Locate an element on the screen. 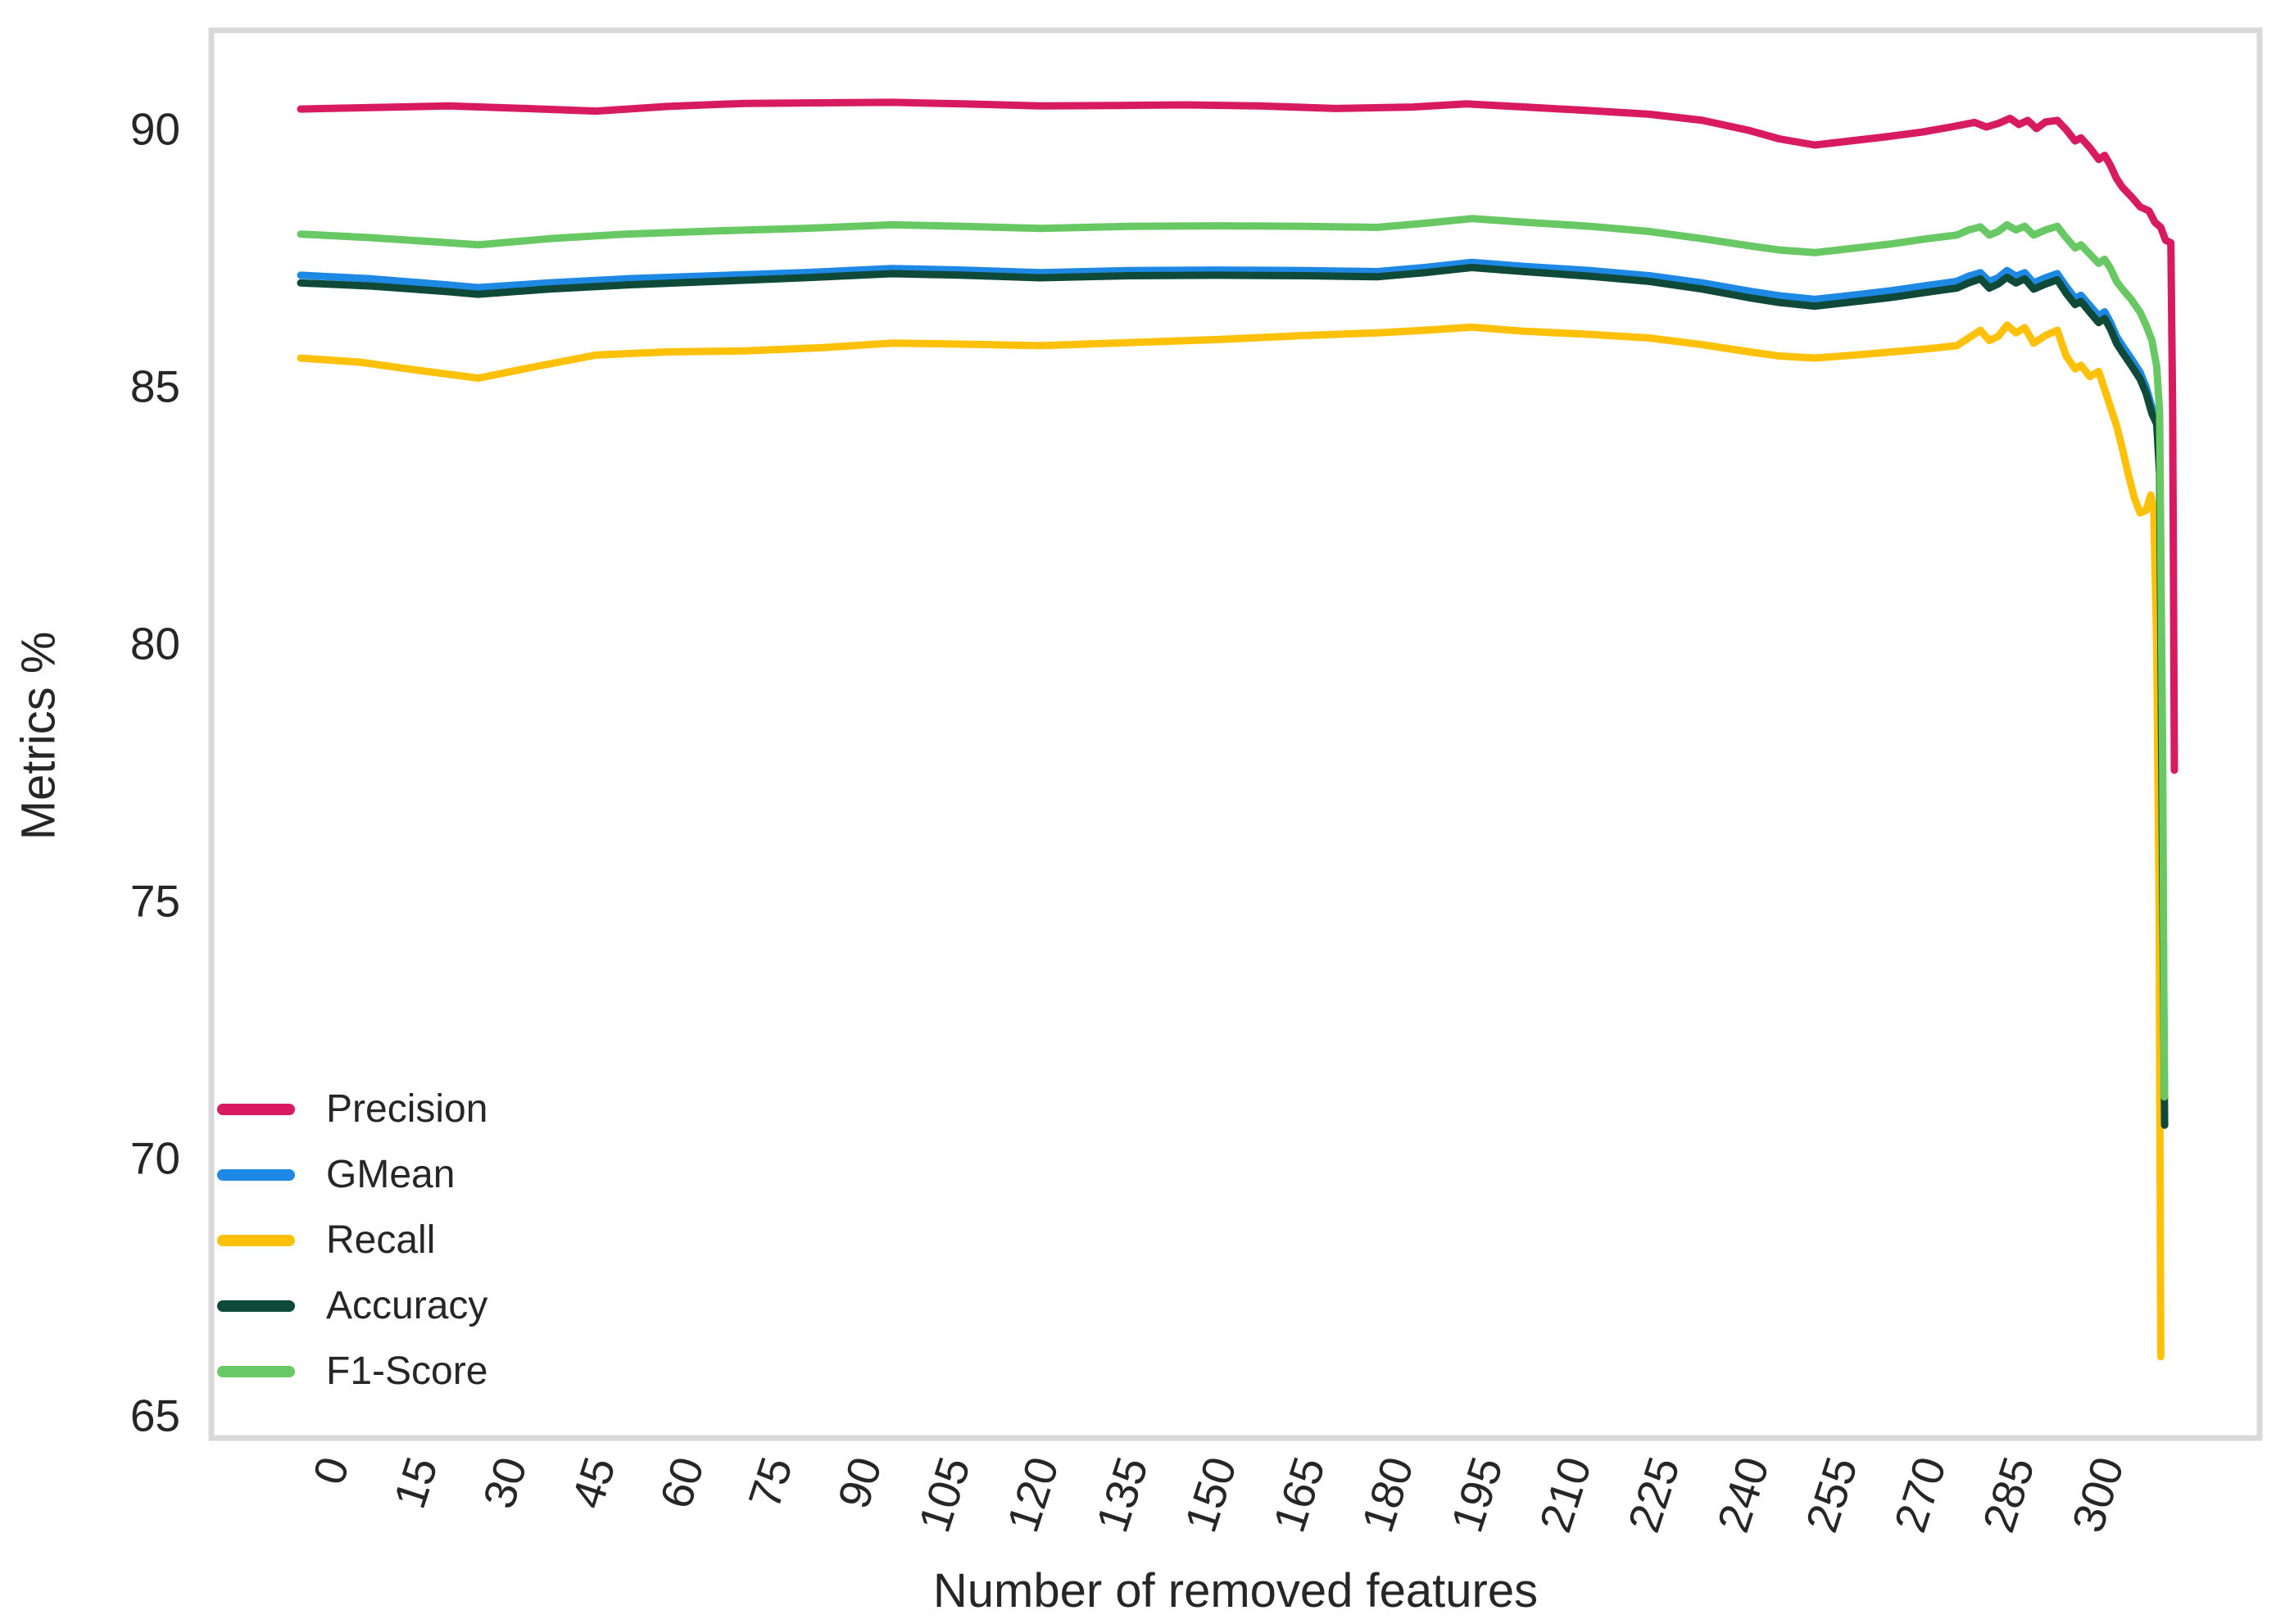 The image size is (2294, 1624). legend-swatch-gmean is located at coordinates (256, 1175).